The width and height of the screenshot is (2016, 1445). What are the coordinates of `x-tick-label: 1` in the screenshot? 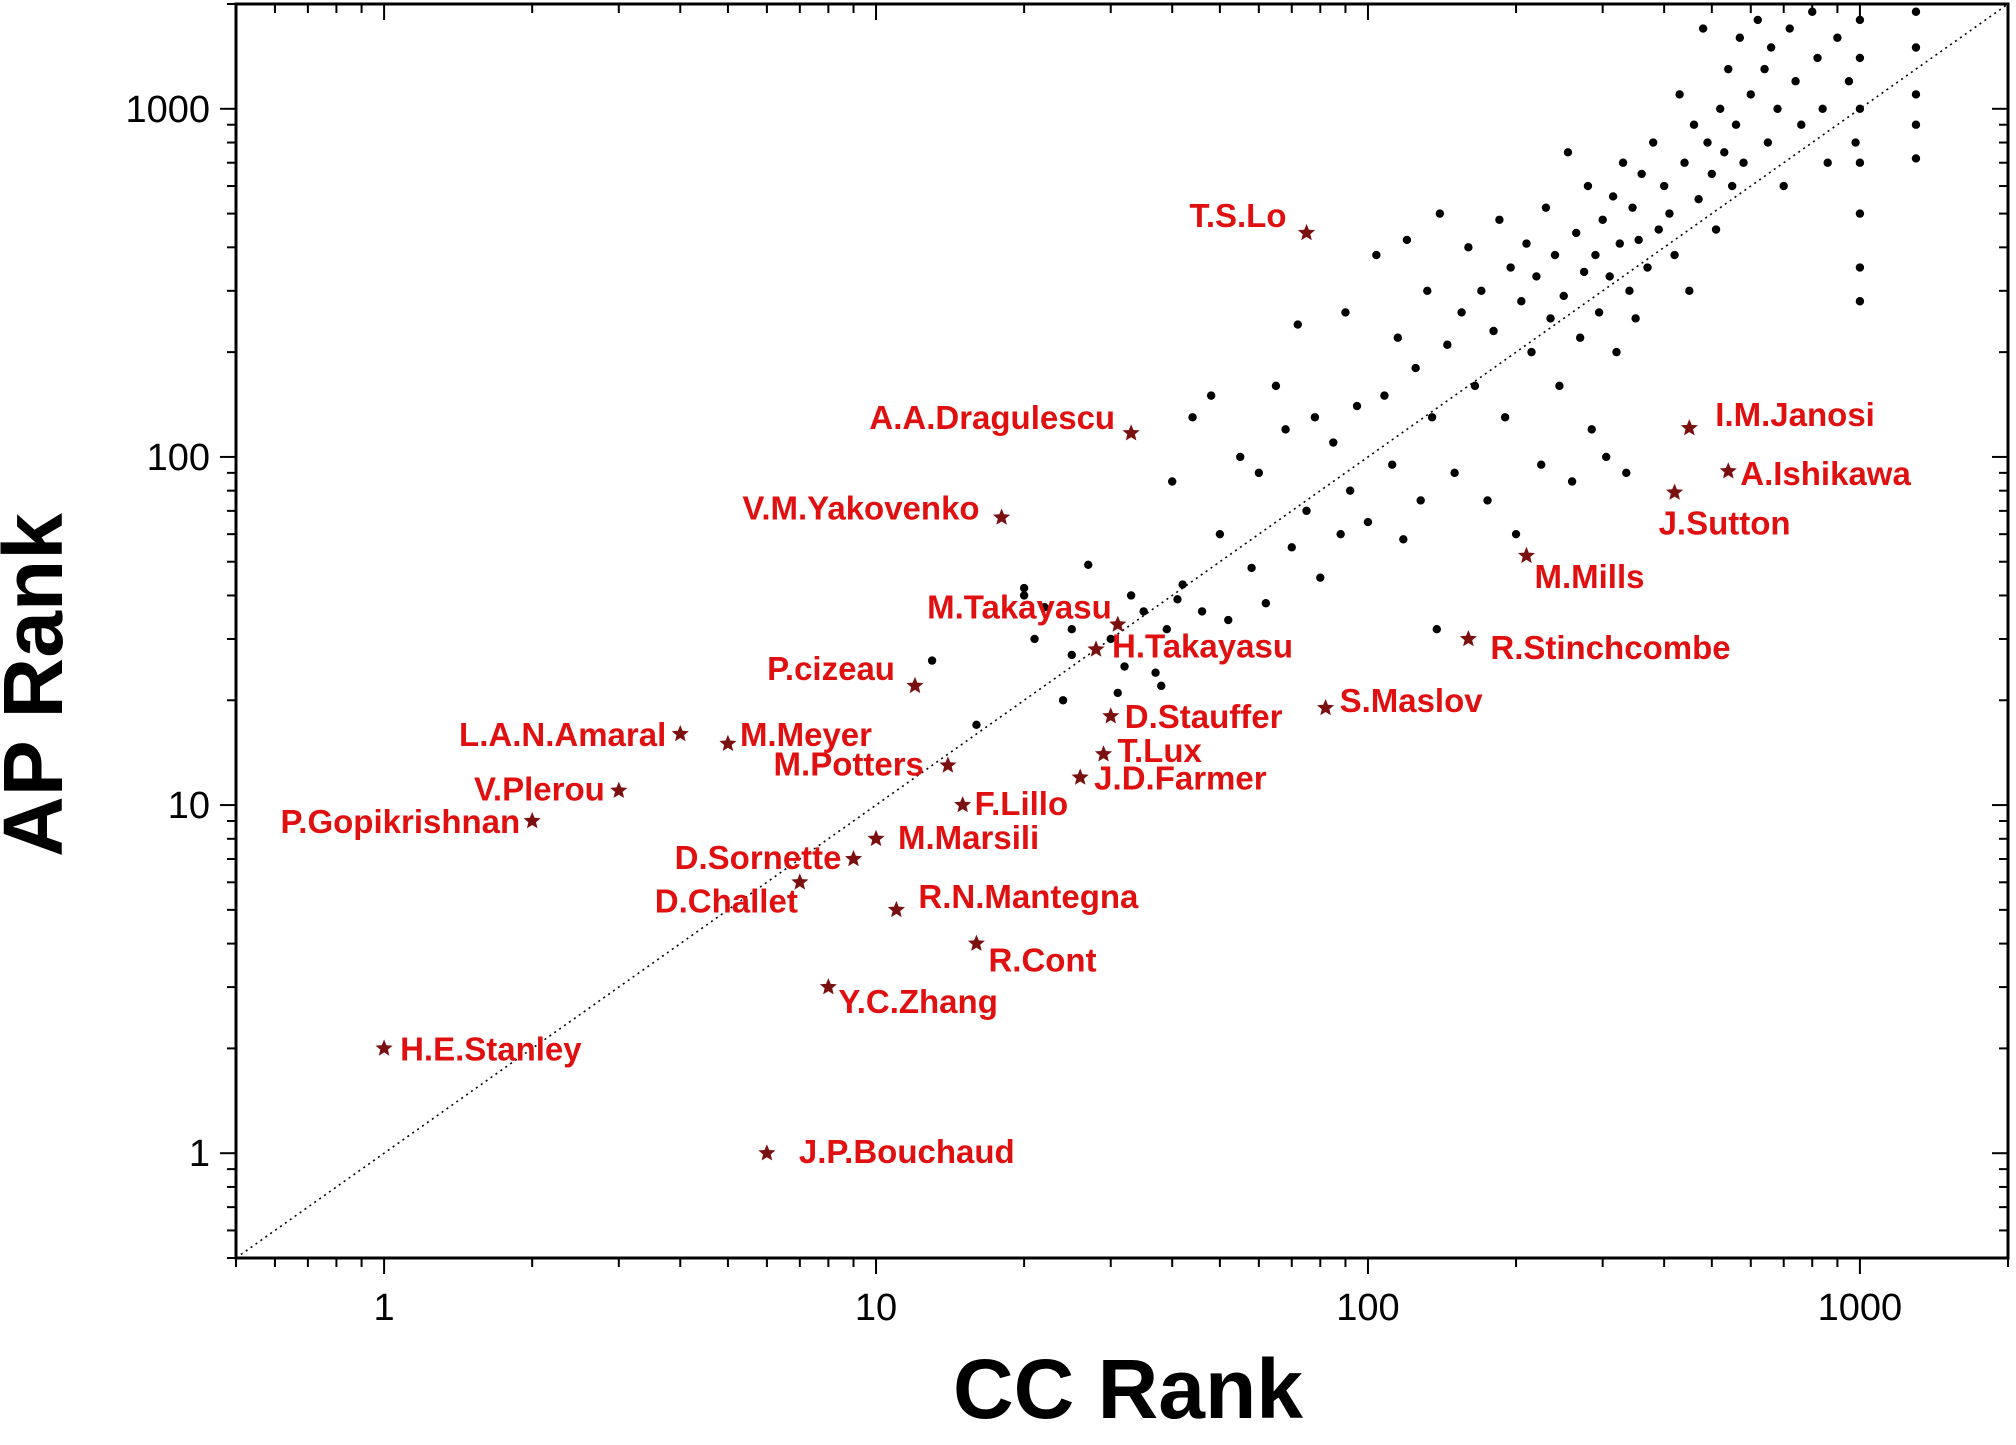 It's located at (384, 1308).